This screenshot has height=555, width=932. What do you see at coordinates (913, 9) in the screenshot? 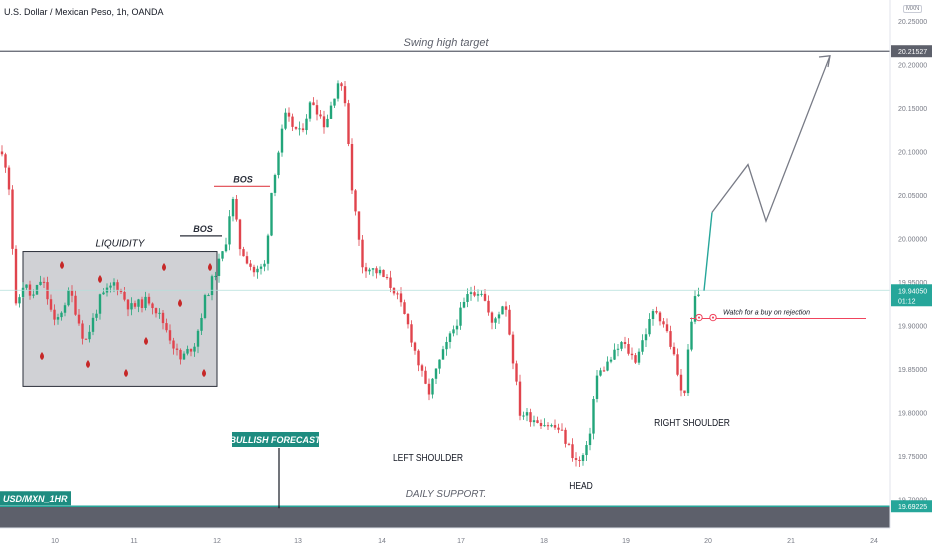
I see `currency-badge: MXN` at bounding box center [913, 9].